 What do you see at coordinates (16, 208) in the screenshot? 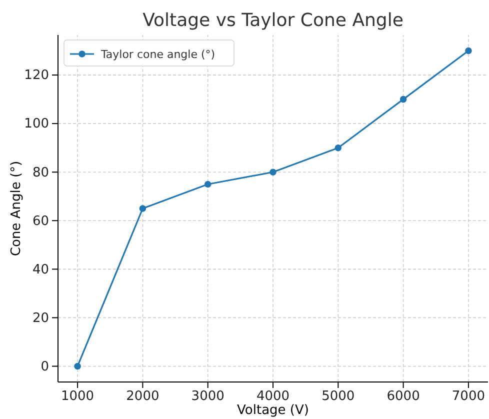
I see `y-axis-title: Cone Angle (°)` at bounding box center [16, 208].